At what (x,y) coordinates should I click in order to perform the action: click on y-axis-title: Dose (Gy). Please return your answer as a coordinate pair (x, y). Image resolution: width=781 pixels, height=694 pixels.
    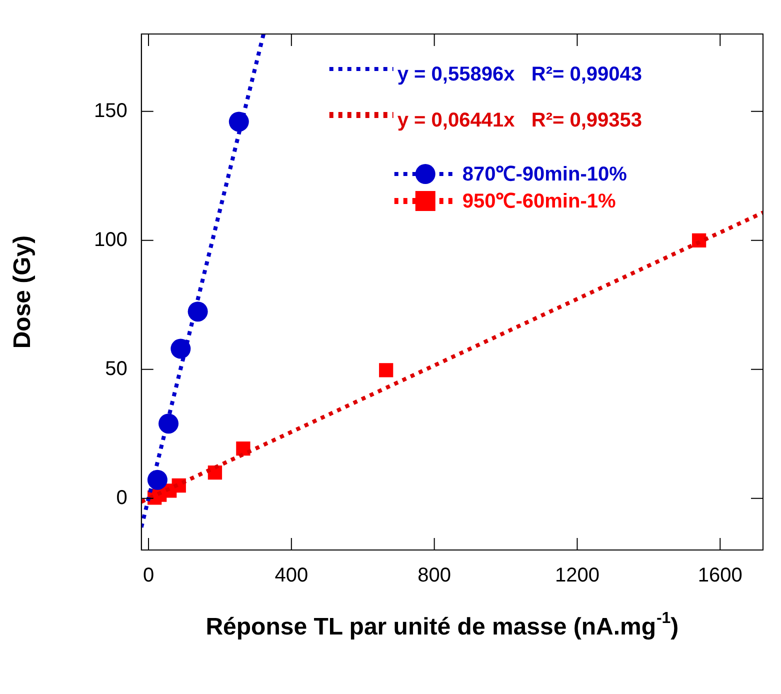
    Looking at the image, I should click on (22, 292).